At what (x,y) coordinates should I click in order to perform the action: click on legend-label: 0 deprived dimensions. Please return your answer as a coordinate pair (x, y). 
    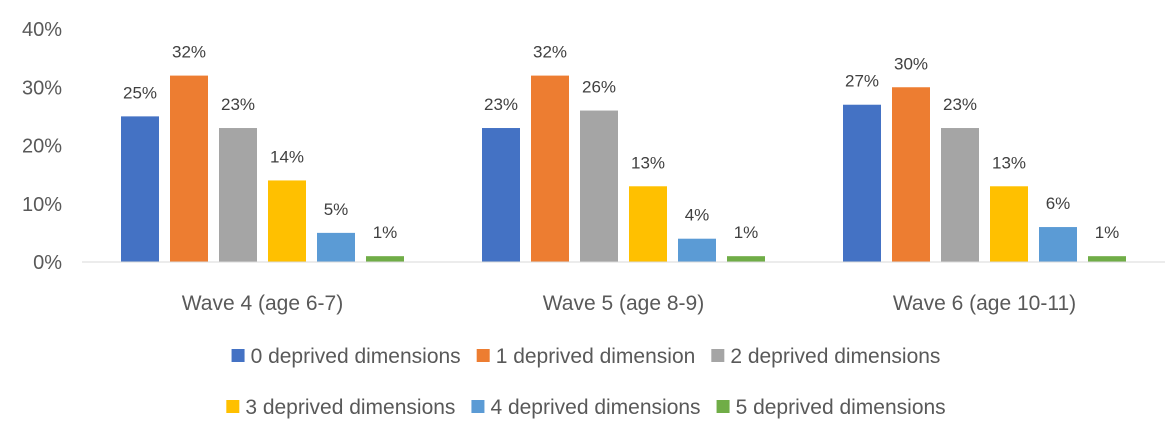
    Looking at the image, I should click on (356, 356).